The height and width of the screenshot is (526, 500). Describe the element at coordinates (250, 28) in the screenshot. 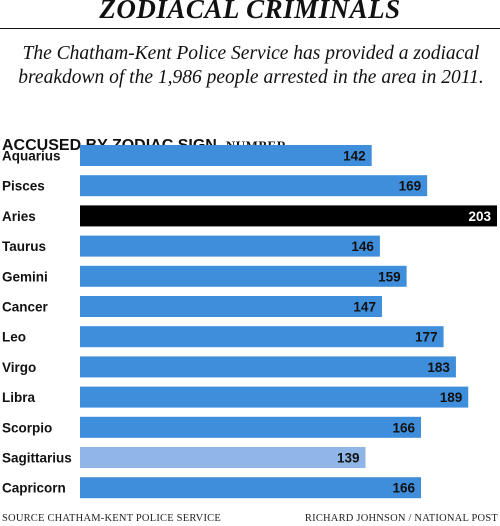

I see `title-rule` at that location.